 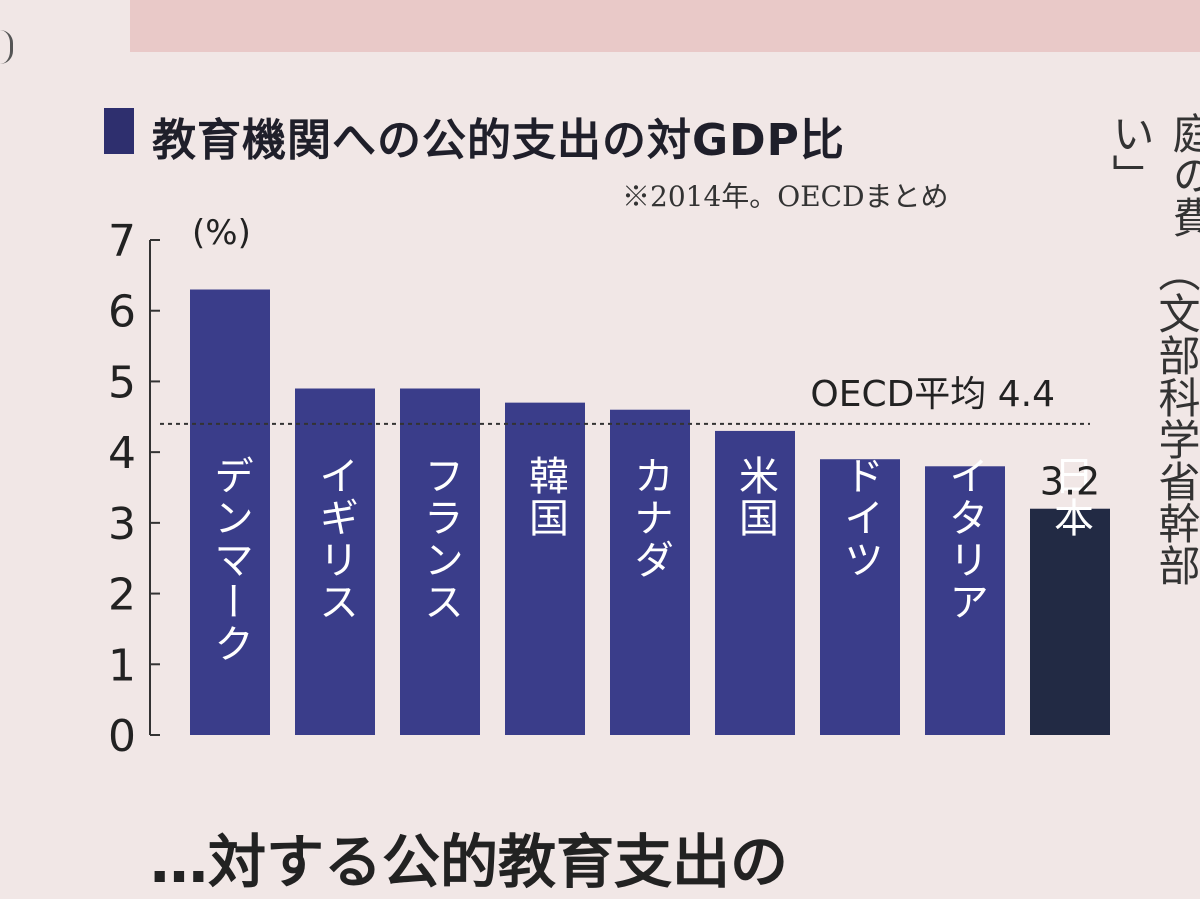 What do you see at coordinates (545, 497) in the screenshot?
I see `bar-label-4: 韓国` at bounding box center [545, 497].